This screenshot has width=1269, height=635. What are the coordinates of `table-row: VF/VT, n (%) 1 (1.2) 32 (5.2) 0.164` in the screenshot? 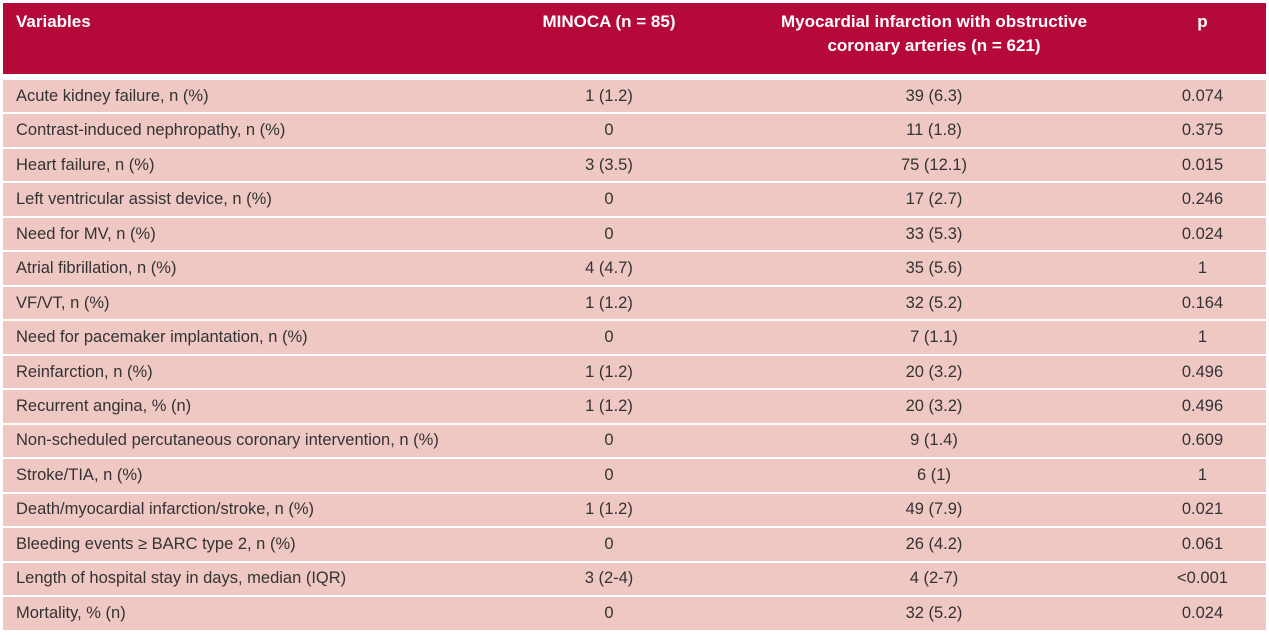 It's located at (634, 303).